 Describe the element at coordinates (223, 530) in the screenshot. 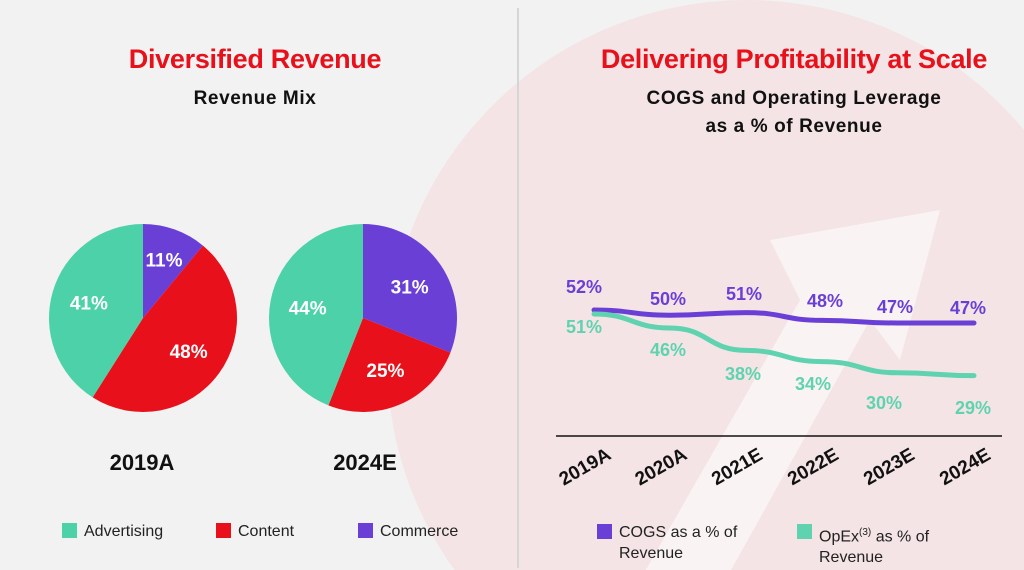

I see `legend-swatch-content` at that location.